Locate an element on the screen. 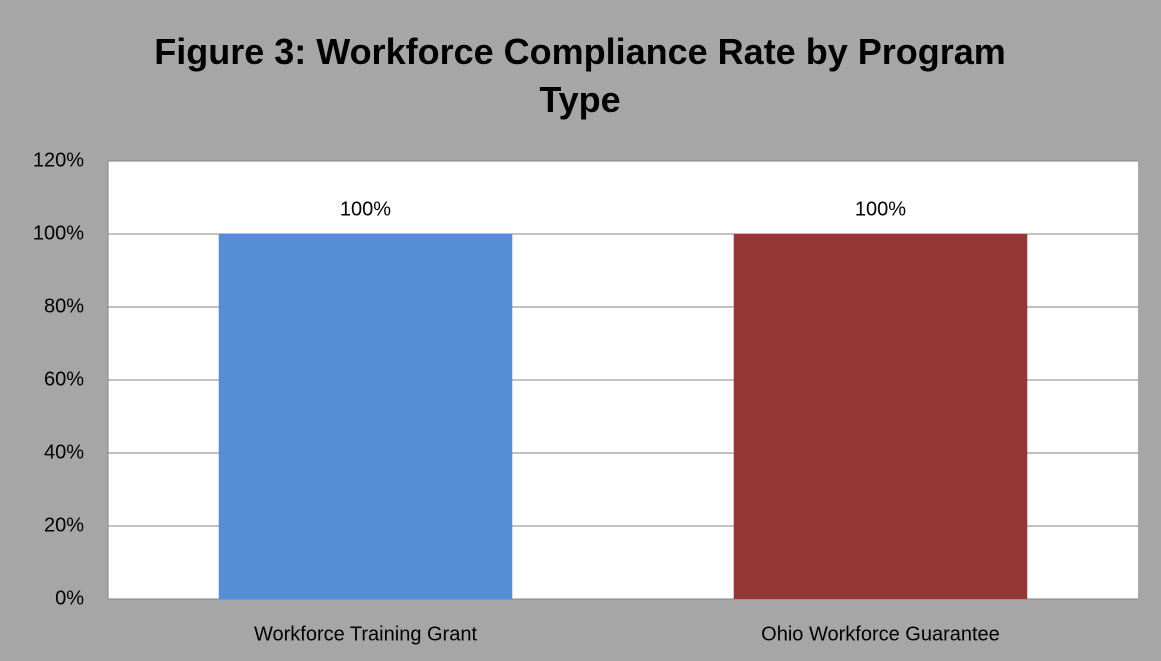  x-tick-label: Ohio Workforce Guarantee is located at coordinates (880, 634).